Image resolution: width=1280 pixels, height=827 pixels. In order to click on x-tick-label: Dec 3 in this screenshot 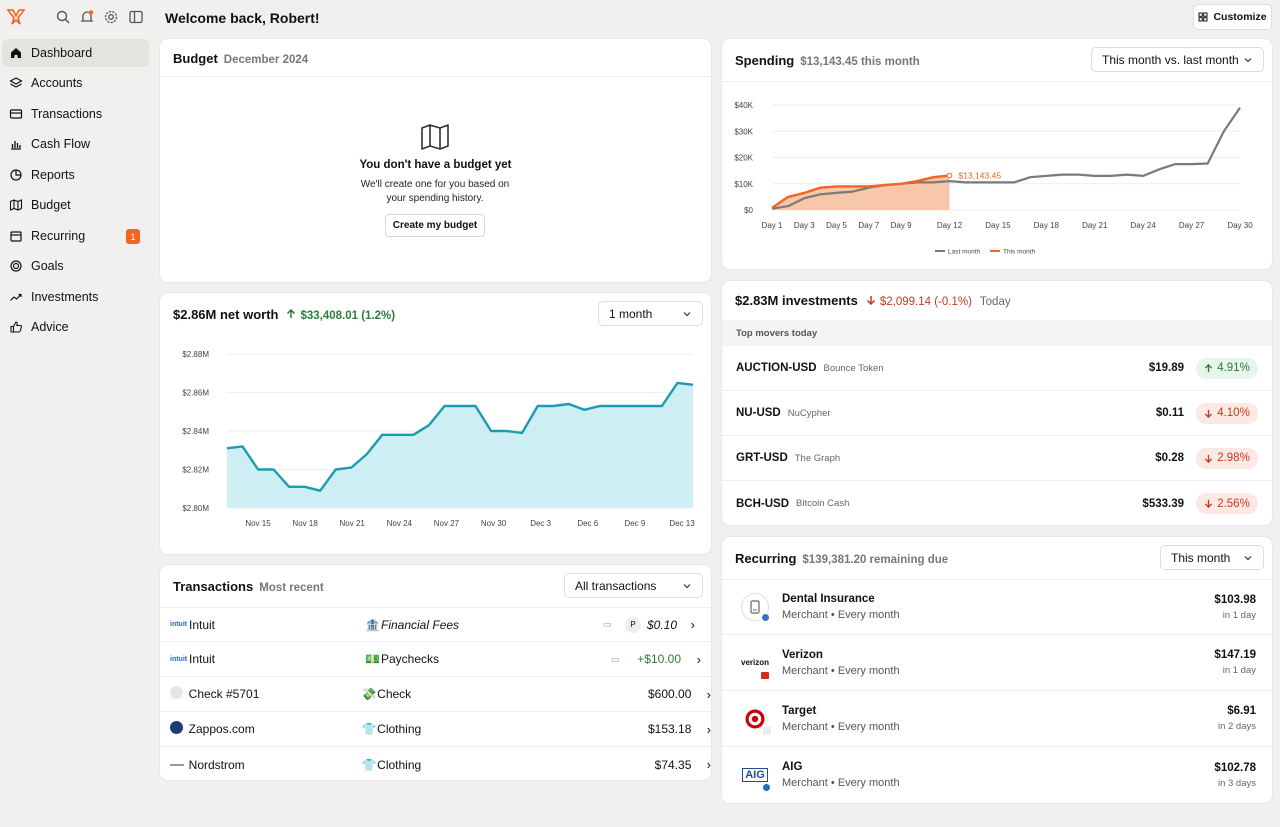, I will do `click(540, 523)`.